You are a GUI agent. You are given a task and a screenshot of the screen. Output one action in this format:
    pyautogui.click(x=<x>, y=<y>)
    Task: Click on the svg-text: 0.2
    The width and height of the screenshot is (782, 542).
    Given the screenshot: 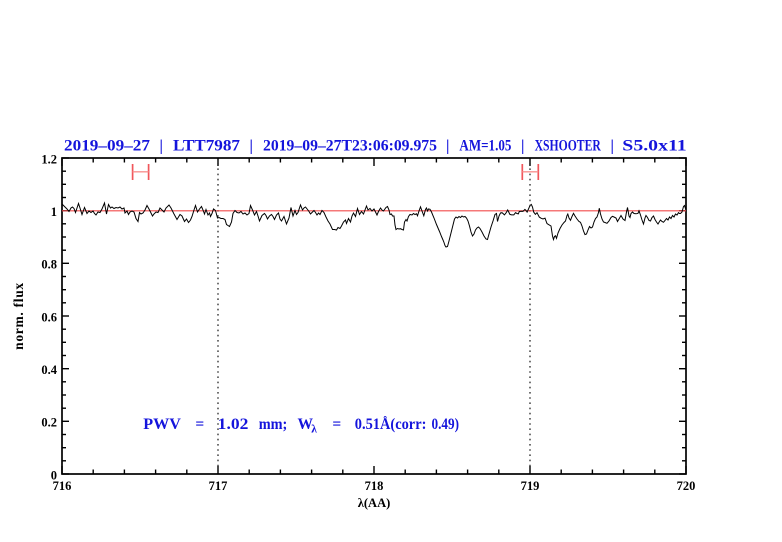 What is the action you would take?
    pyautogui.click(x=49, y=423)
    